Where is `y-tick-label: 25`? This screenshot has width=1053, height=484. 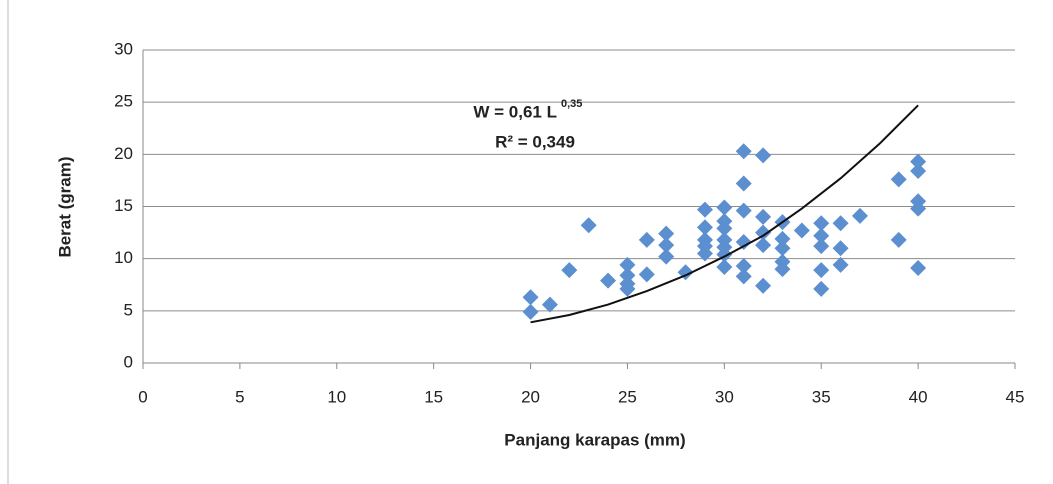 y-tick-label: 25 is located at coordinates (123, 101).